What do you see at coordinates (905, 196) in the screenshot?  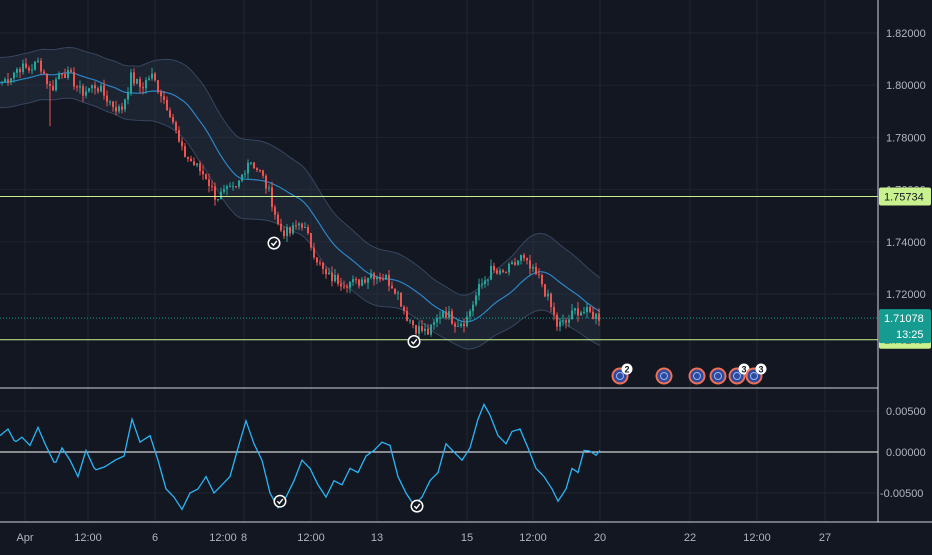 I see `level-price-label-upper: 1.75734` at bounding box center [905, 196].